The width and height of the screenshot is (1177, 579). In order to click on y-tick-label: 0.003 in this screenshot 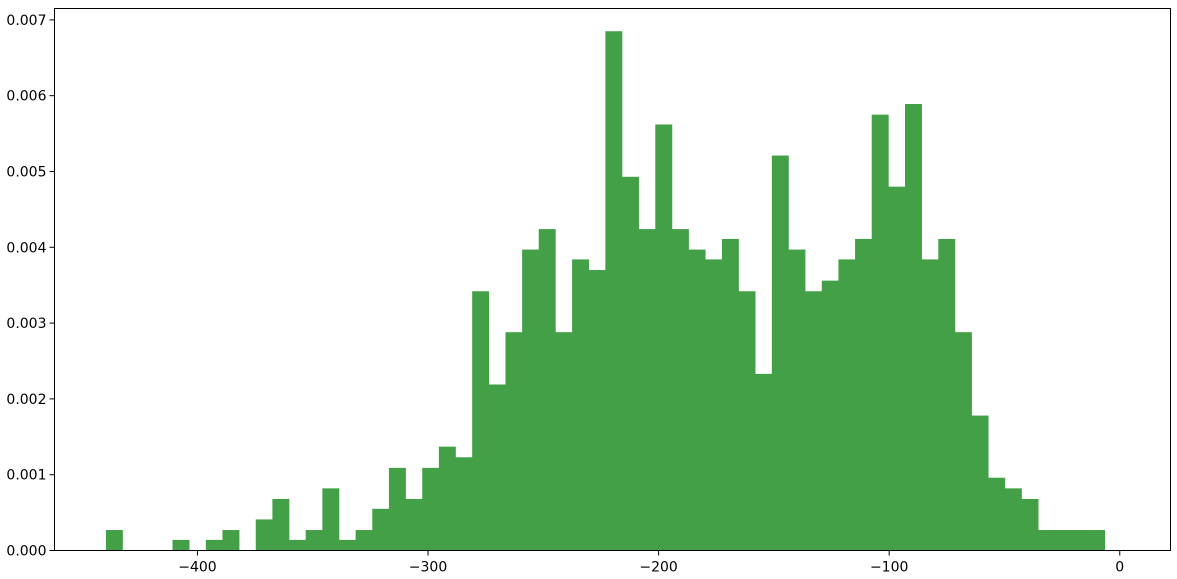, I will do `click(26, 324)`.